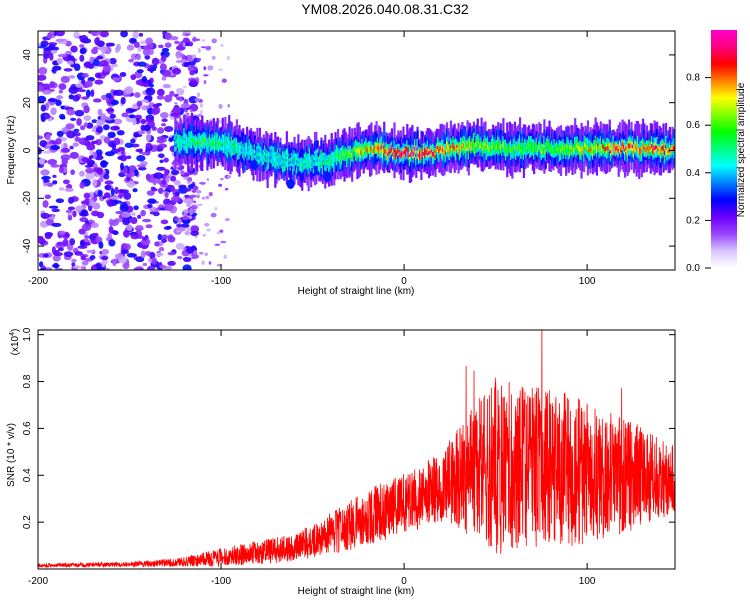 The width and height of the screenshot is (750, 600). I want to click on colorbar-tick-label: 0.0, so click(693, 268).